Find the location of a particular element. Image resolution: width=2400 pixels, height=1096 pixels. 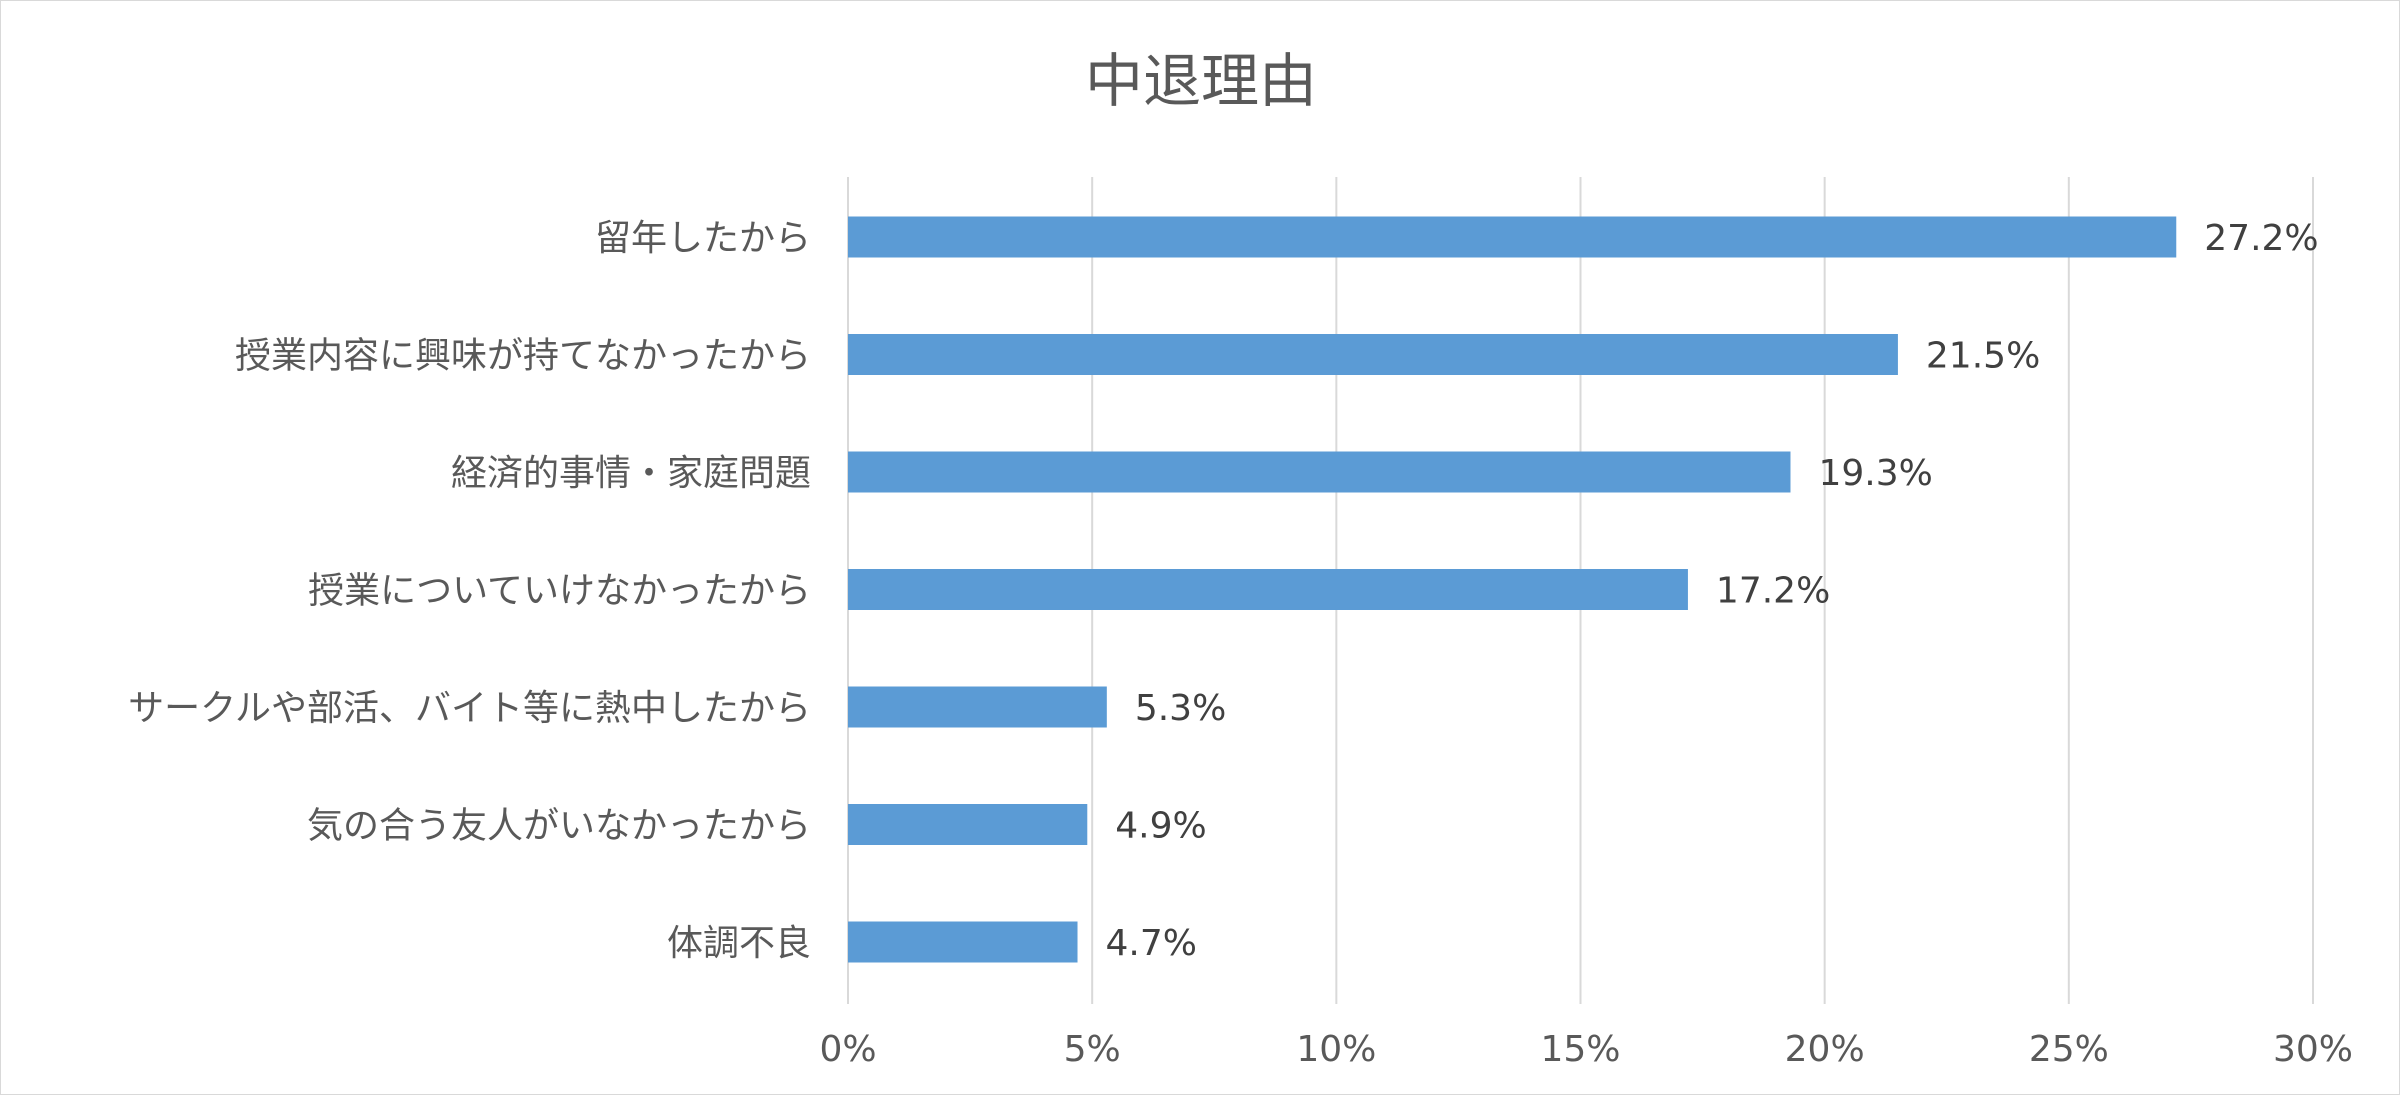

data-label: 27.2% is located at coordinates (2261, 238).